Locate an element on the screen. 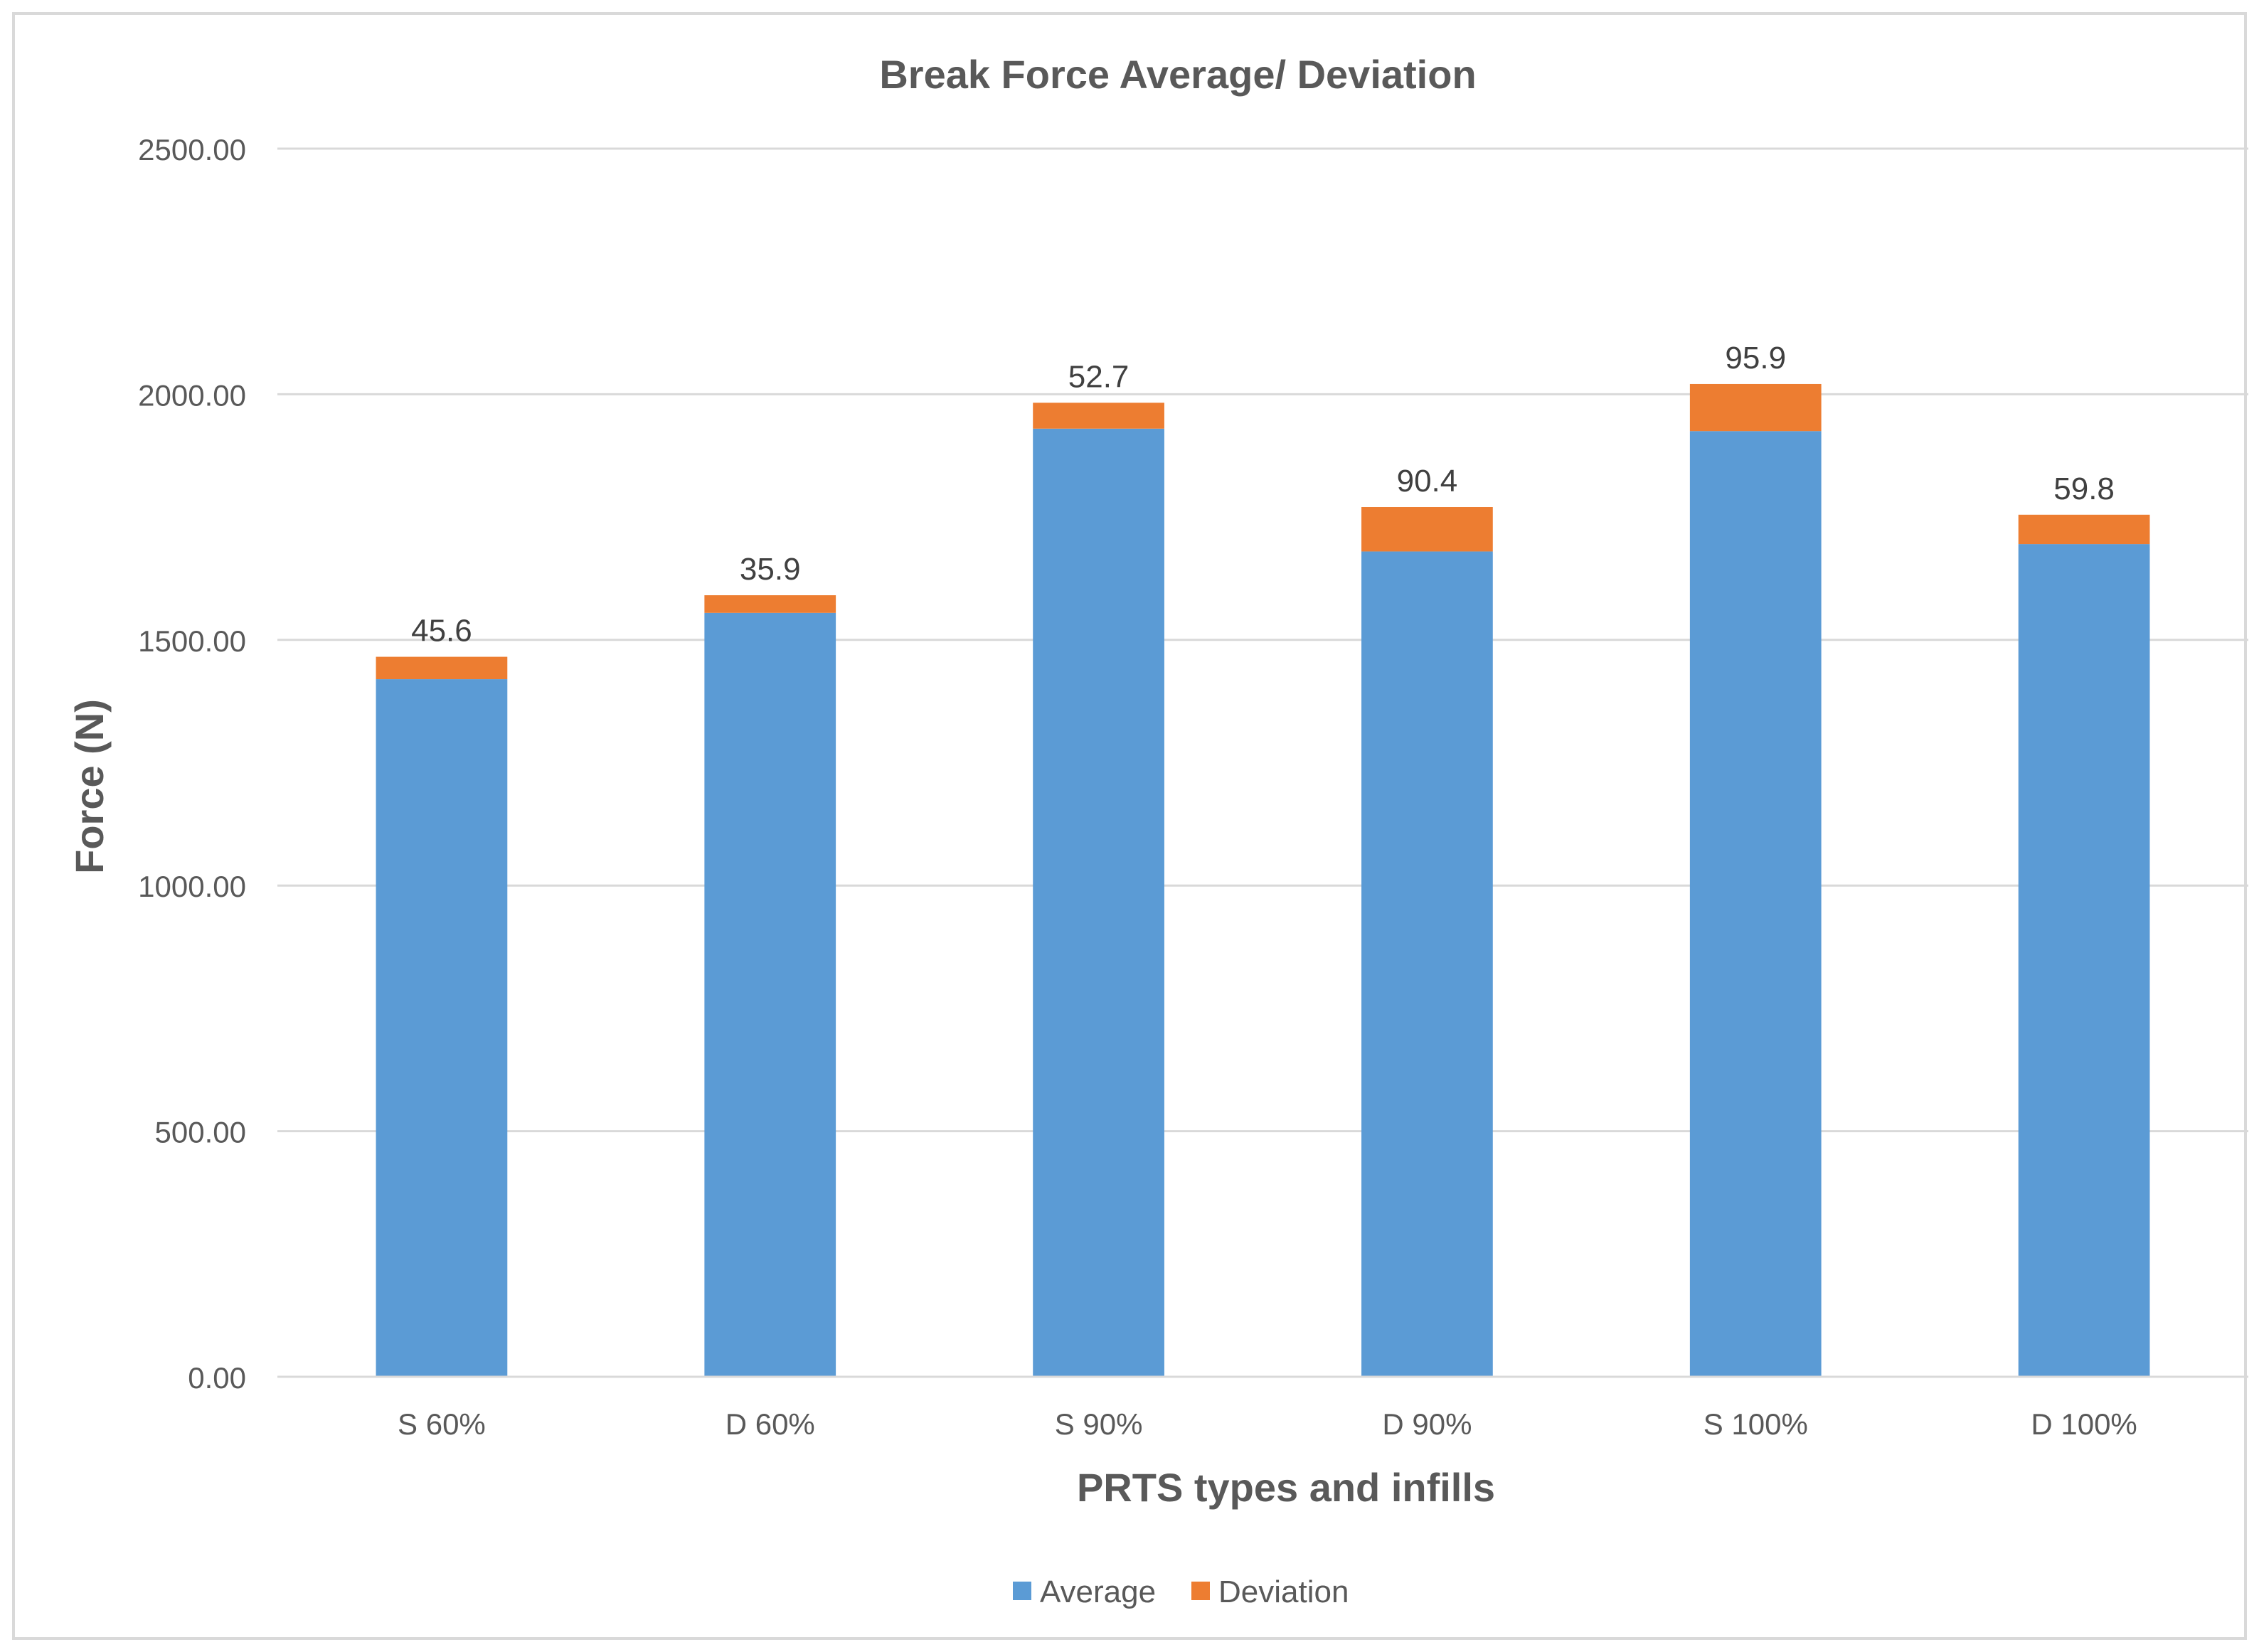 The height and width of the screenshot is (1652, 2259). y-axis-tick-labels: 0.00 500.00 1000.00 1500.00 2000.00 2500.00 is located at coordinates (192, 764).